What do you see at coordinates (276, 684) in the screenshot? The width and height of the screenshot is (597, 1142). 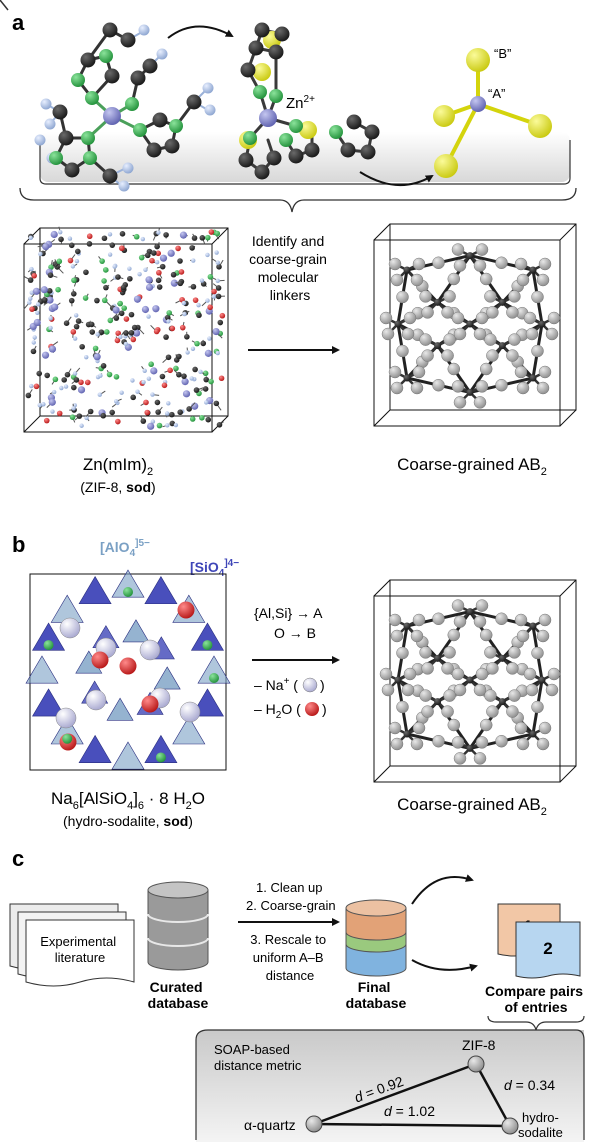 I see `remove-na: – Na+ (` at bounding box center [276, 684].